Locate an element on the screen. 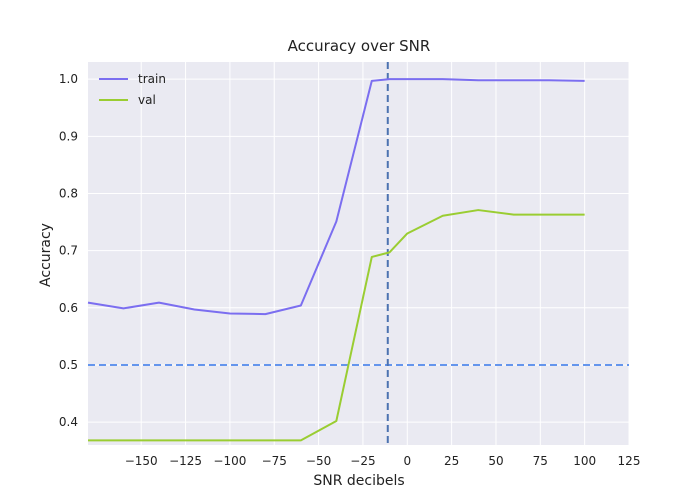 This screenshot has width=700, height=504. x-tick-label: 125 is located at coordinates (629, 461).